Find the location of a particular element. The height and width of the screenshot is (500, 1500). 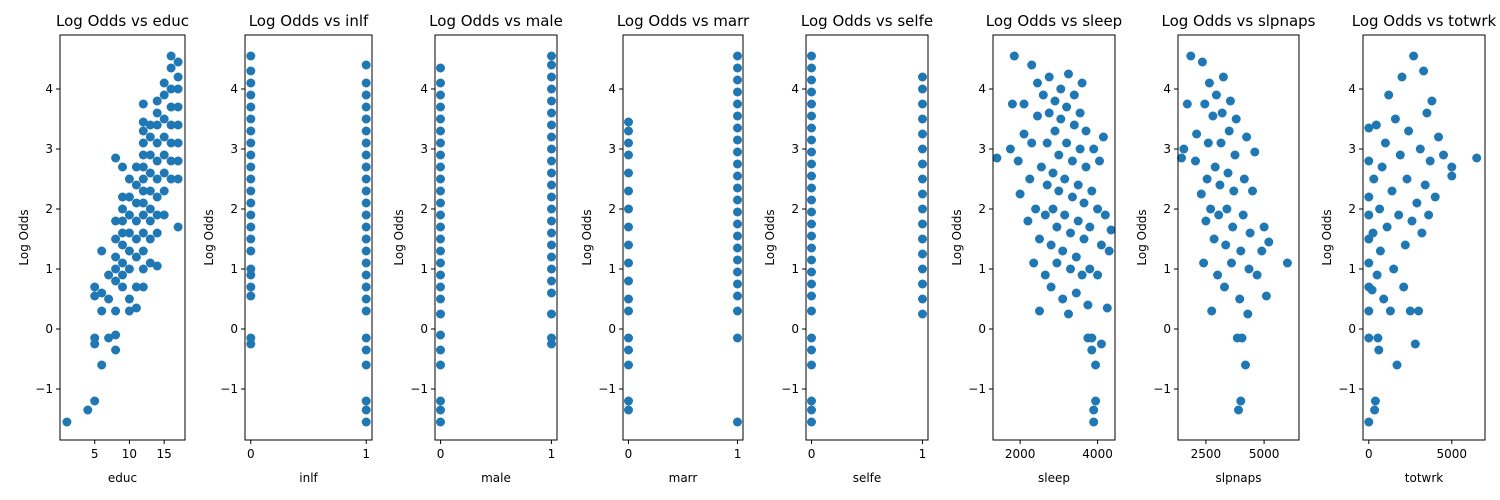

chart-title: Log Odds vs sleep is located at coordinates (1054, 21).